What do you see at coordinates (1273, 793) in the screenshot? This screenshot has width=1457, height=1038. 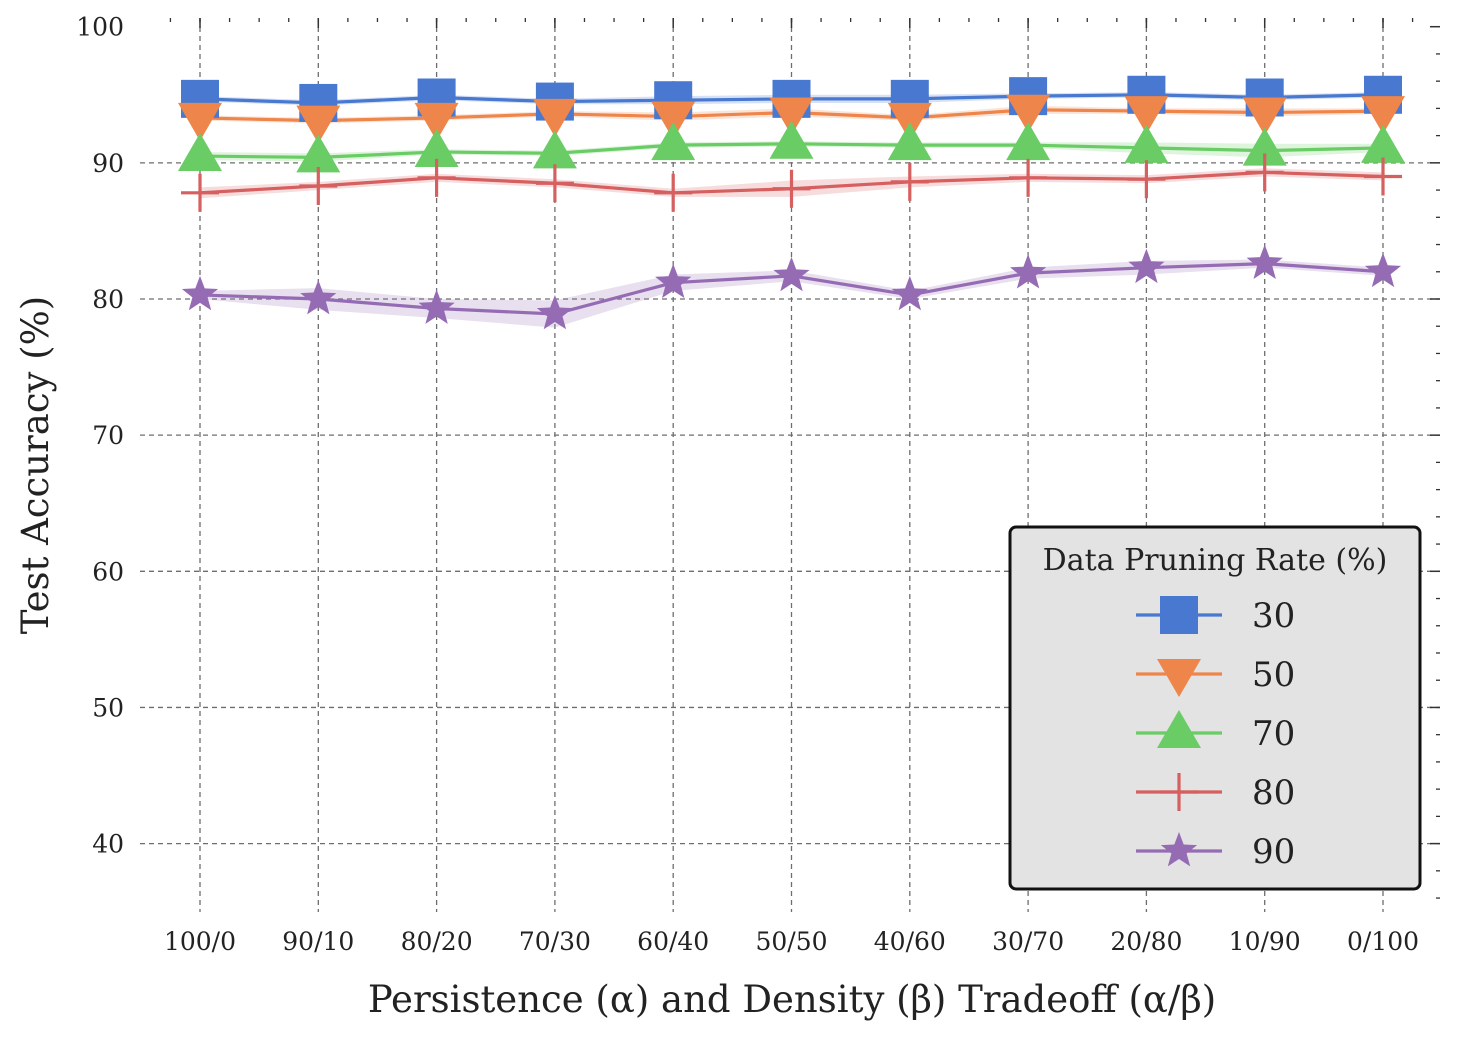 I see `legend-label-80: 80` at bounding box center [1273, 793].